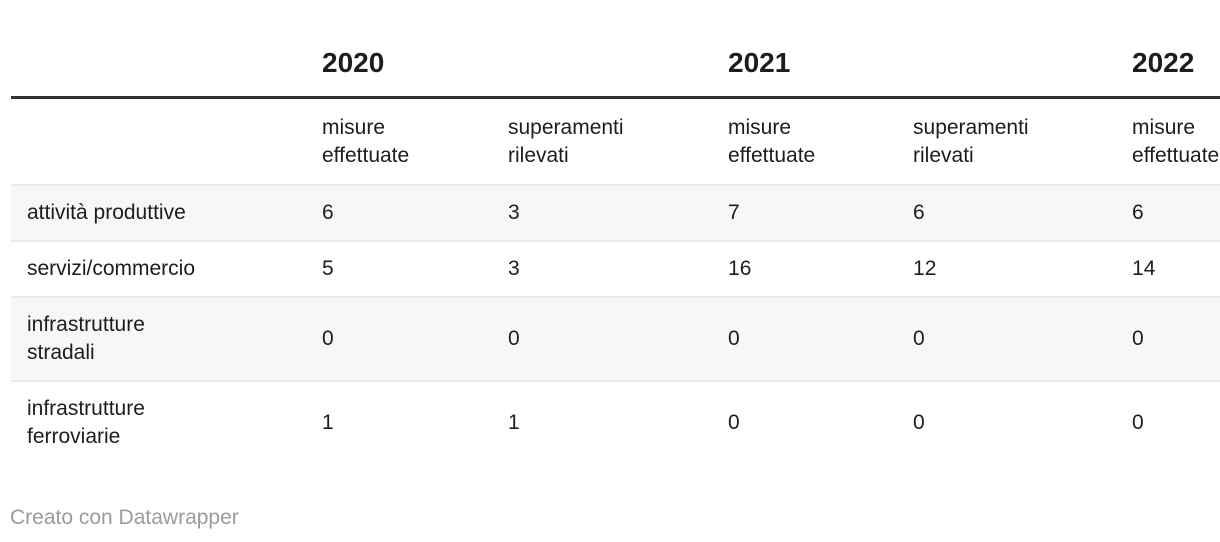 The width and height of the screenshot is (1220, 542). What do you see at coordinates (111, 268) in the screenshot?
I see `row-label: servizi/commercio` at bounding box center [111, 268].